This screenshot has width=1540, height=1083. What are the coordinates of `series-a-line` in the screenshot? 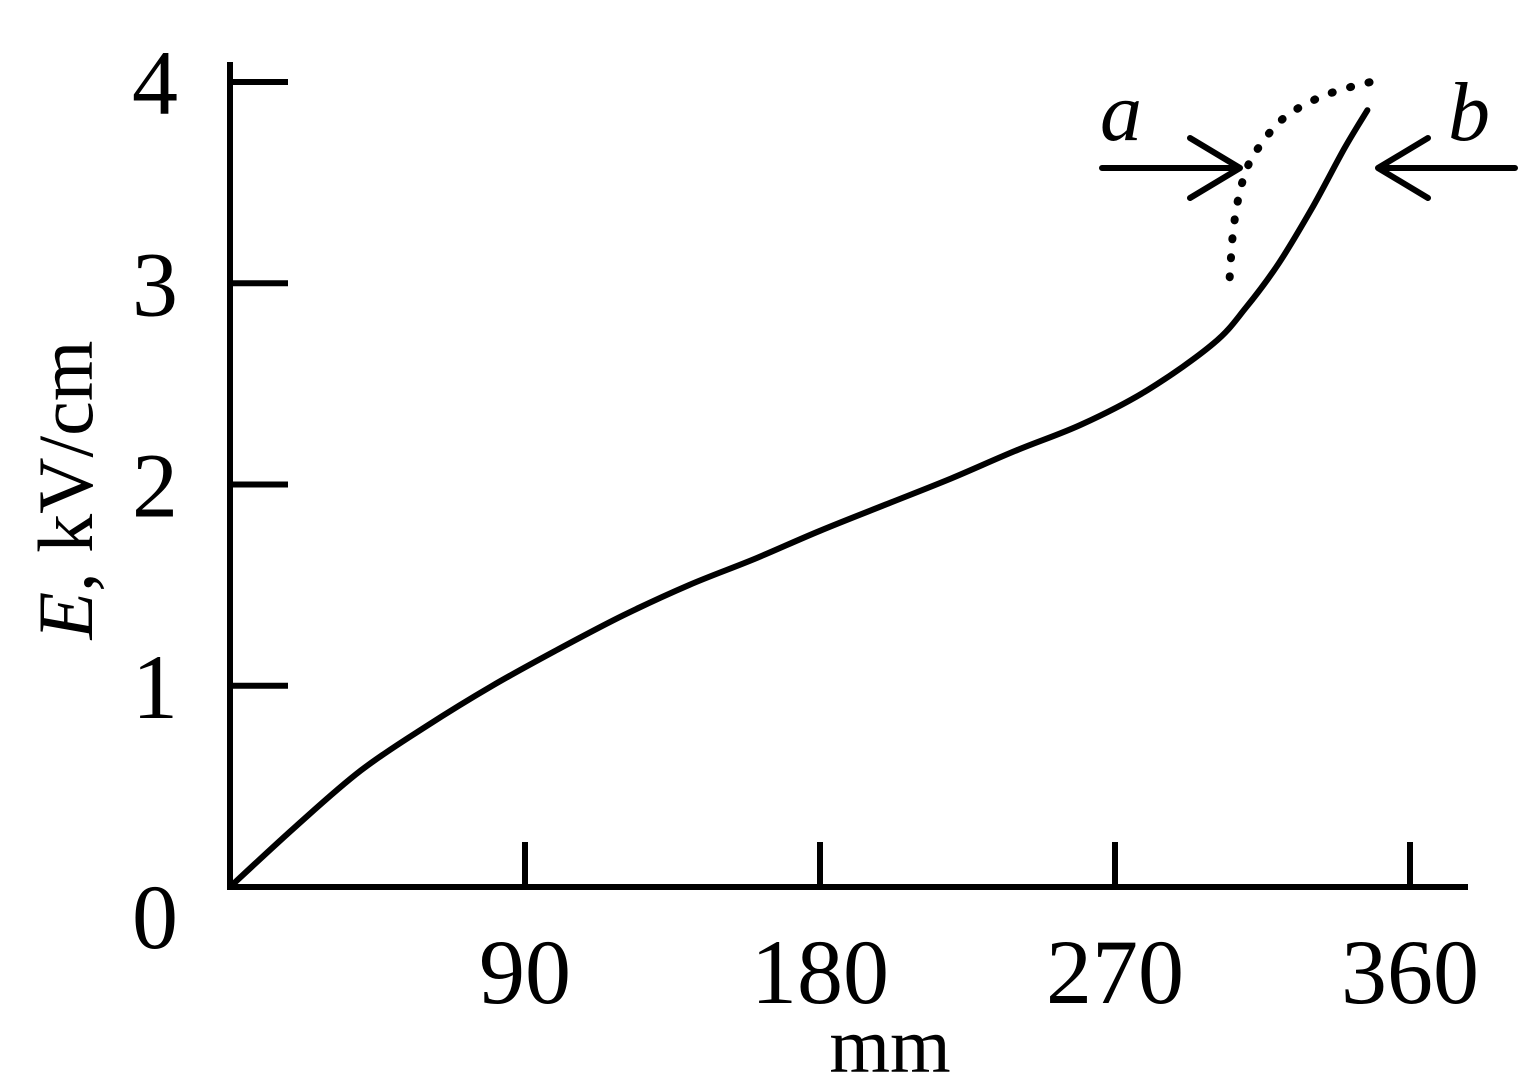 It's located at (1300, 180).